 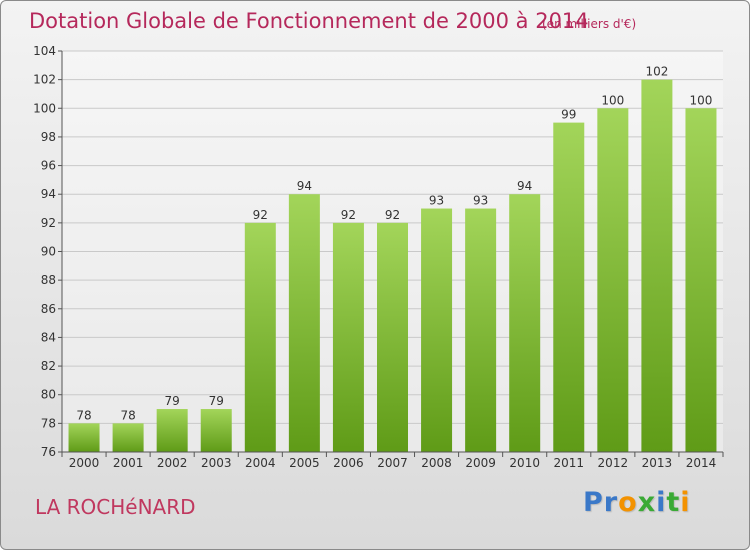 What do you see at coordinates (48, 452) in the screenshot?
I see `y-tick-label: 76` at bounding box center [48, 452].